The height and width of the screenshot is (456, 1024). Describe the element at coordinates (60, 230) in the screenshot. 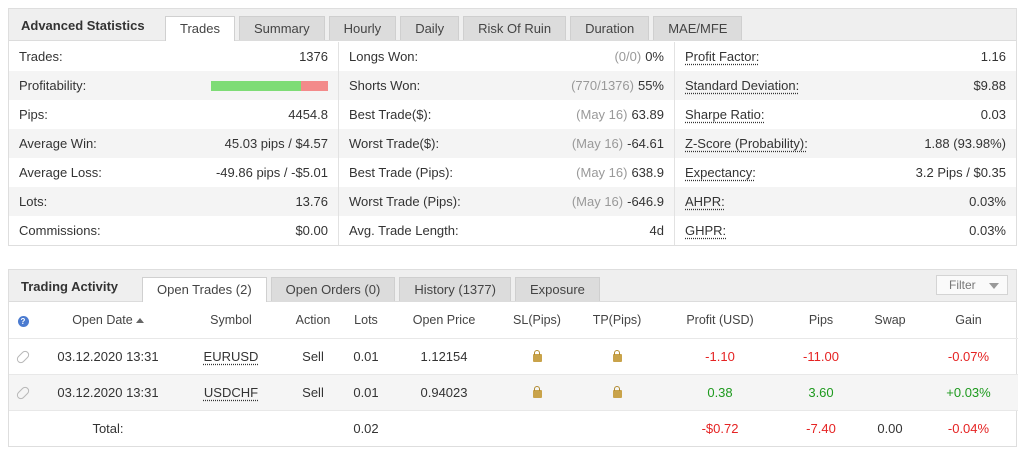

I see `stat-label: Commissions:` at that location.